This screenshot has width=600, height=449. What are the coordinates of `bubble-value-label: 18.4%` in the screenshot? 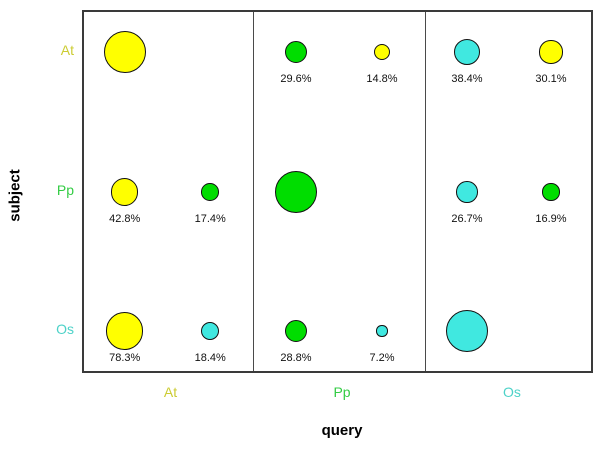 It's located at (210, 358).